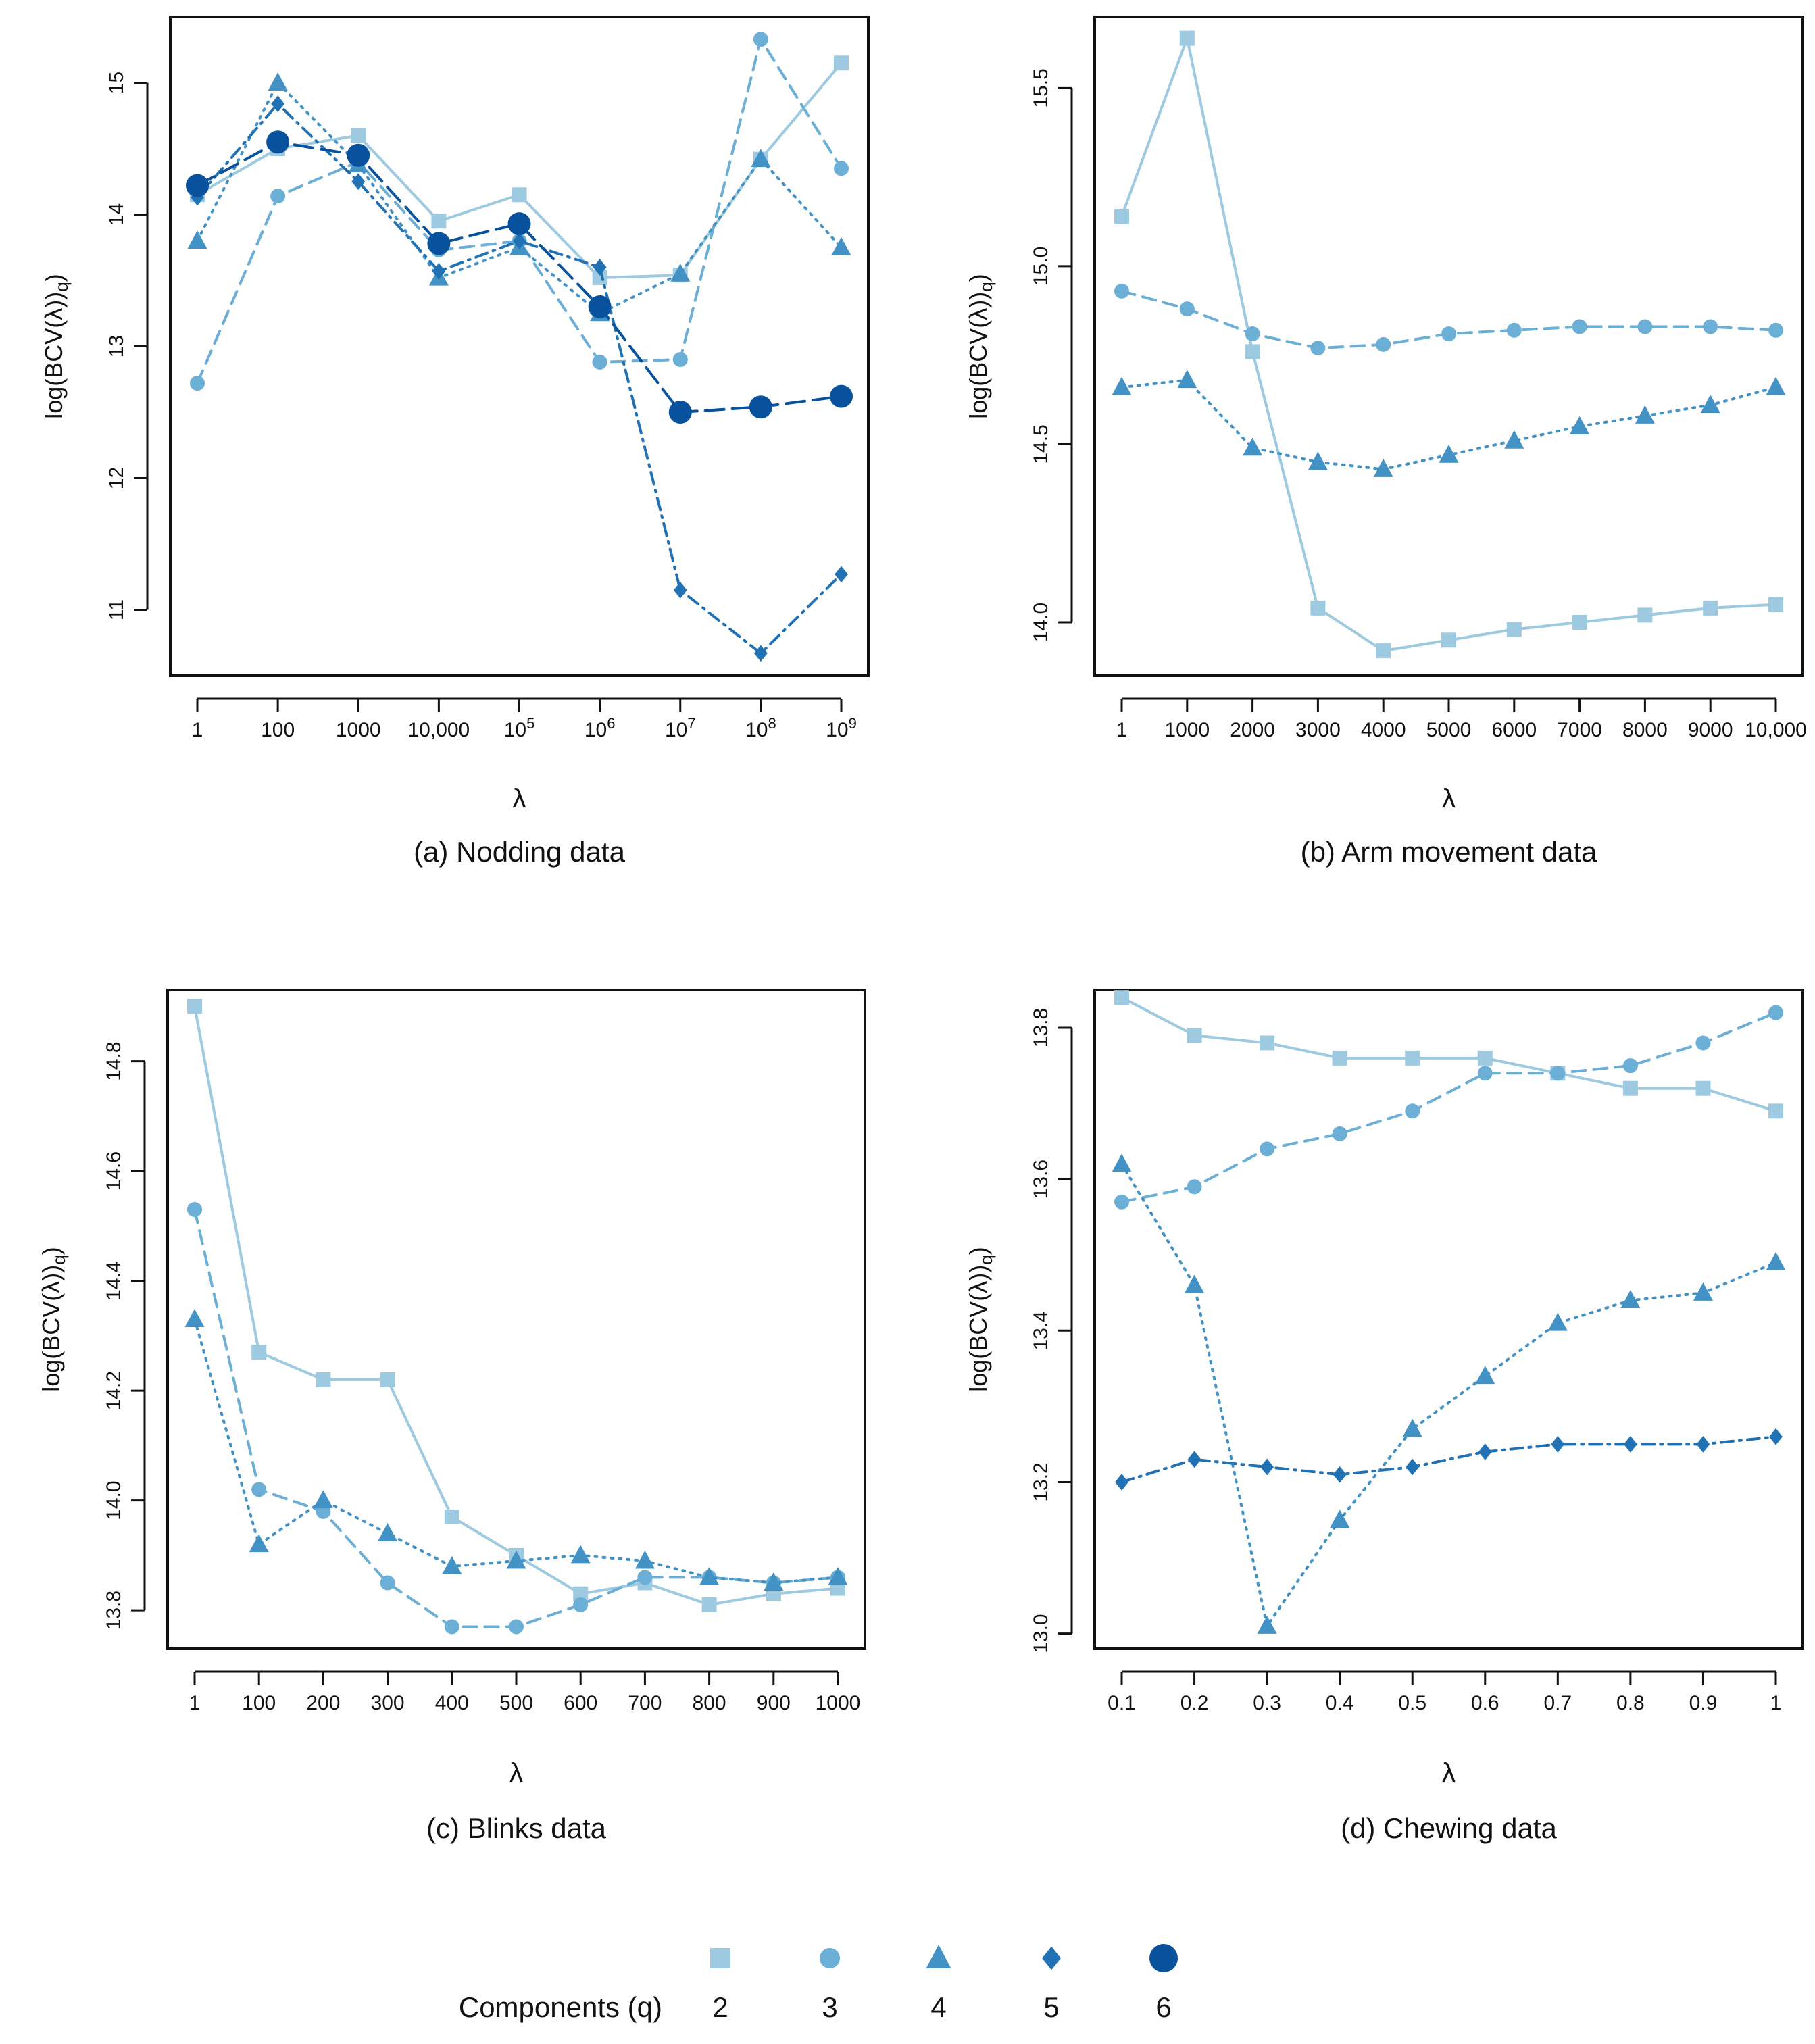  What do you see at coordinates (1514, 730) in the screenshot?
I see `x-tick-label: 6000` at bounding box center [1514, 730].